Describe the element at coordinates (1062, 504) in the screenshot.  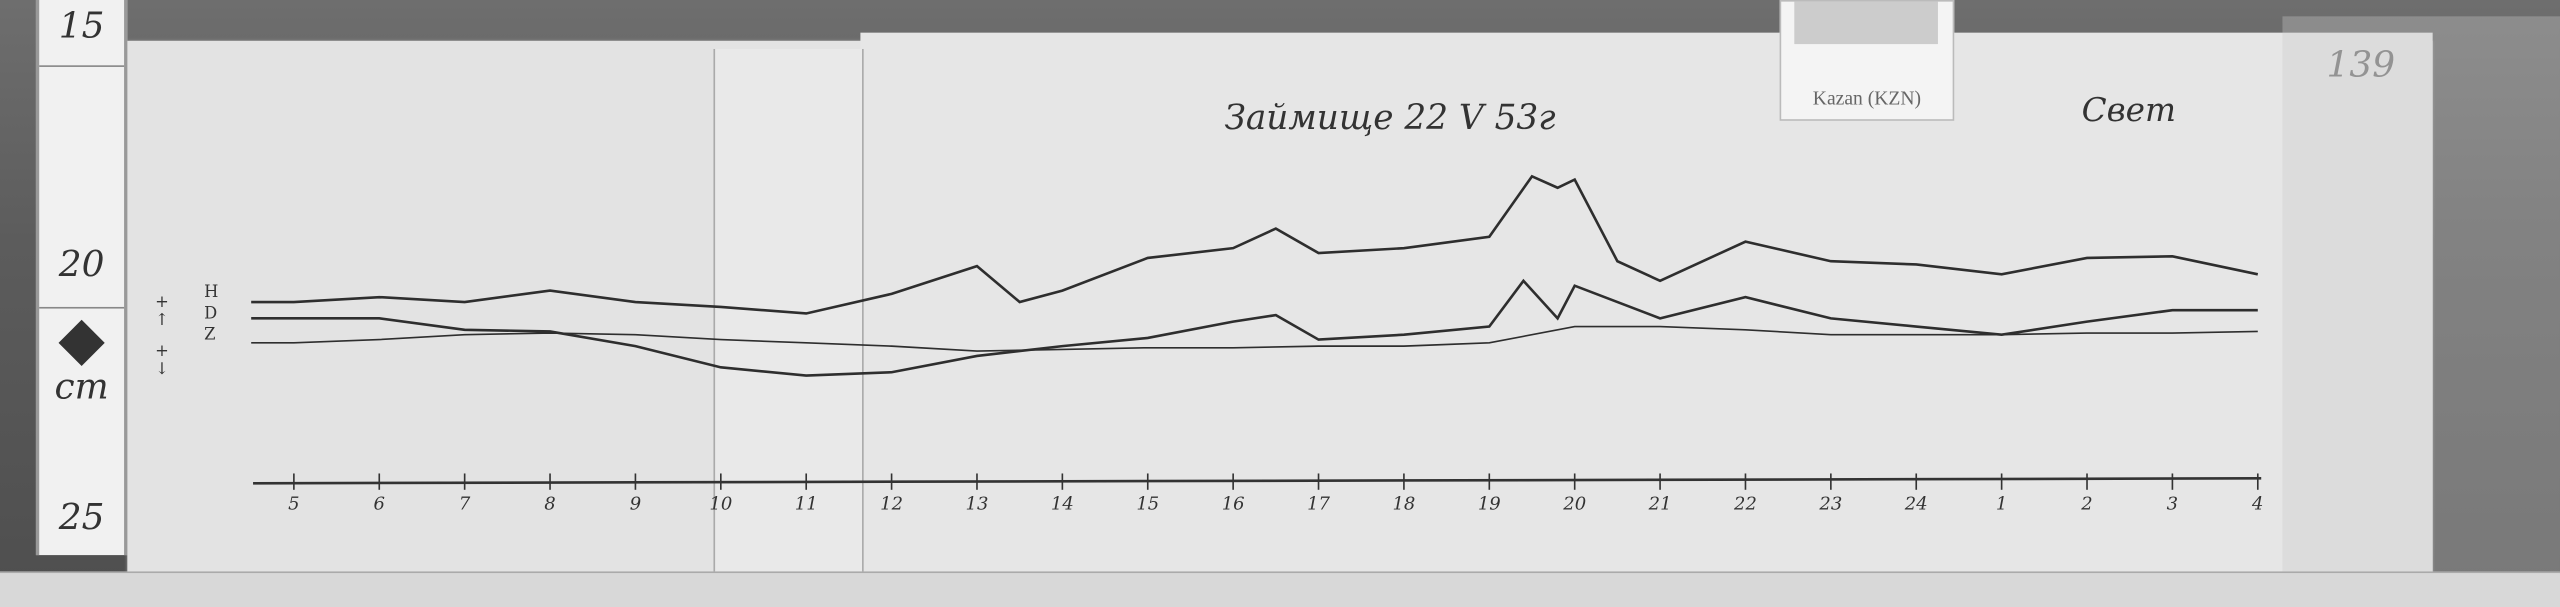
I see `time-tick-label: 14` at that location.